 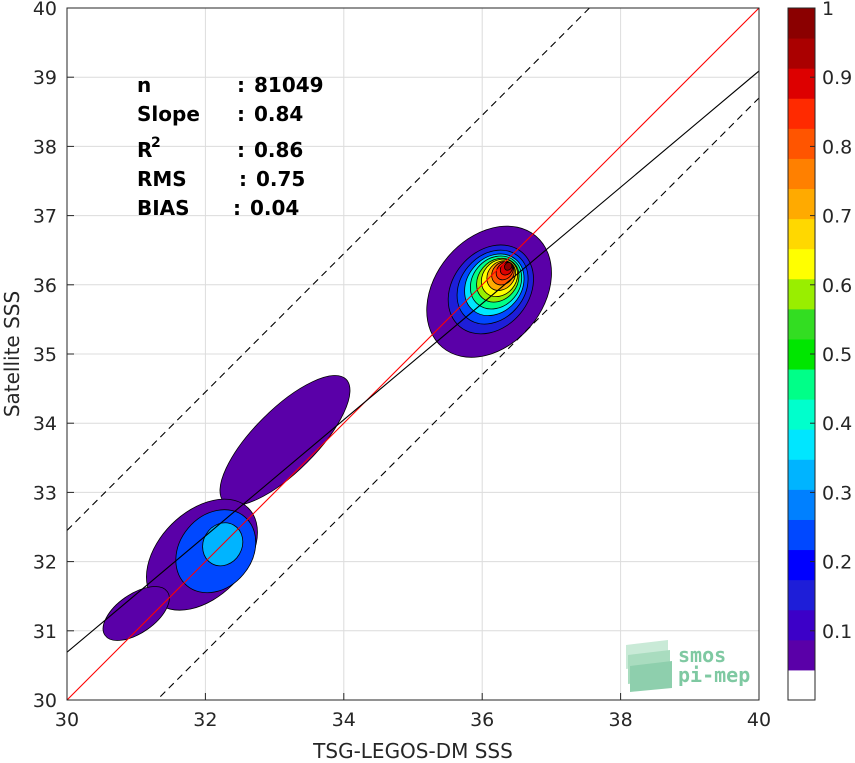 What do you see at coordinates (837, 147) in the screenshot?
I see `colorbar-tick-label: 0.8` at bounding box center [837, 147].